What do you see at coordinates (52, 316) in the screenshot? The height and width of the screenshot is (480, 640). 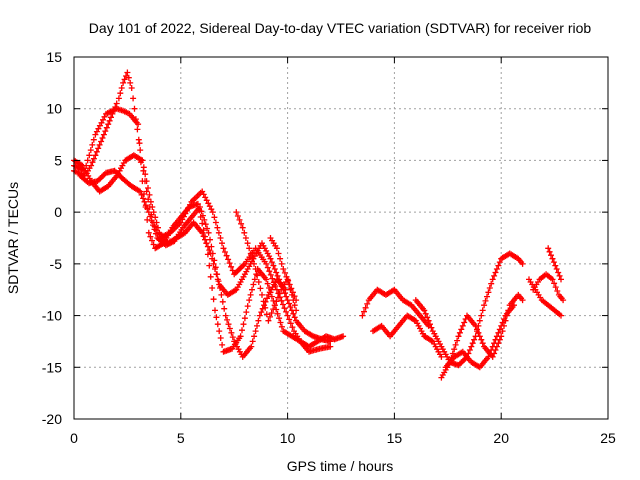 I see `y-tick-label: -10` at bounding box center [52, 316].